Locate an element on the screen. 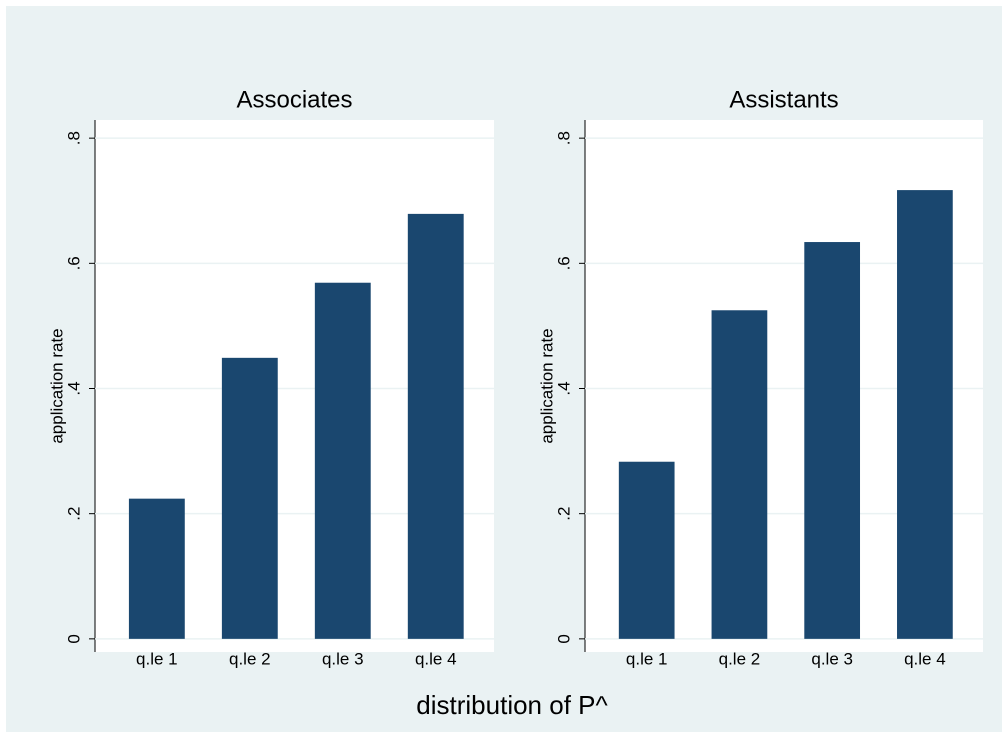  x-axis-label: distribution of P^ is located at coordinates (512, 705).